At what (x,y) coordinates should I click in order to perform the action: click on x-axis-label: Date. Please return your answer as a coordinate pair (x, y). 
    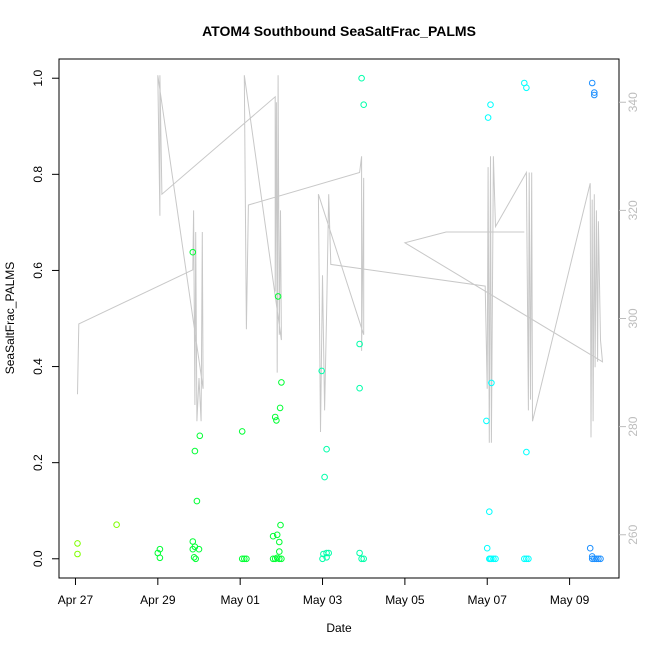
    Looking at the image, I should click on (339, 628).